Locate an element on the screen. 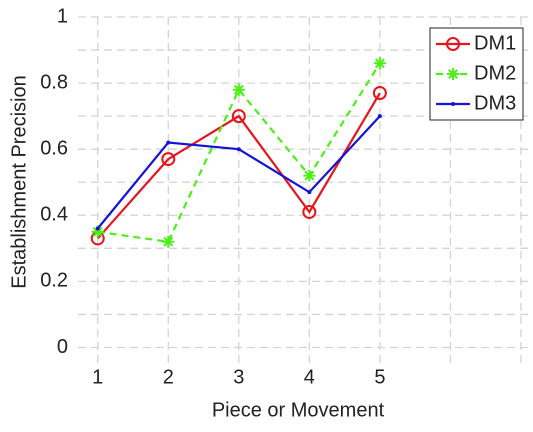  series-line is located at coordinates (238, 172).